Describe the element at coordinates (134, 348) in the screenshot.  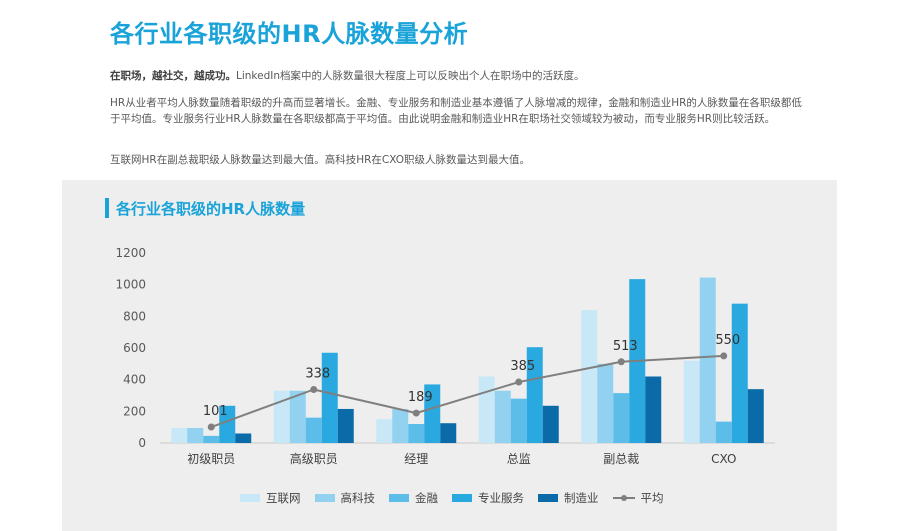
I see `y-tick-label: 600` at that location.